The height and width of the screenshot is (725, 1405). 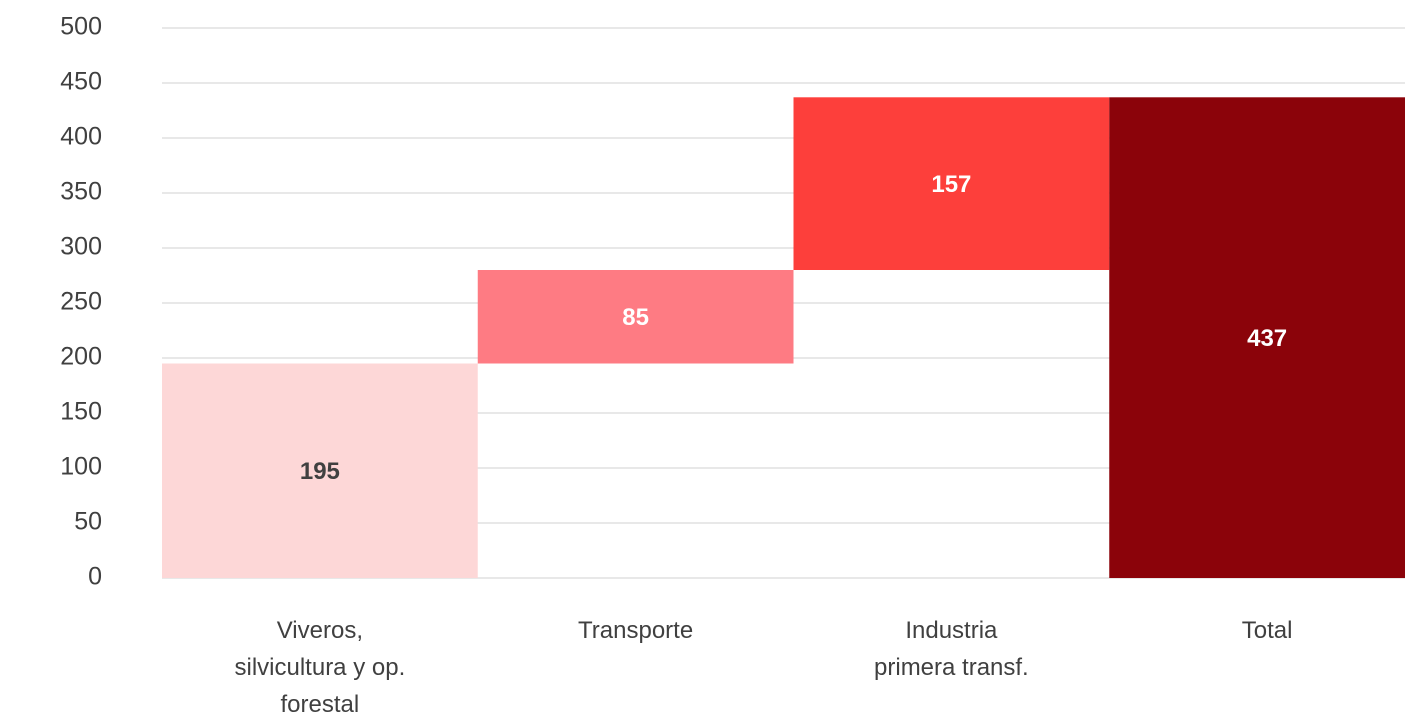 I want to click on y-tick-label: 50, so click(x=88, y=522).